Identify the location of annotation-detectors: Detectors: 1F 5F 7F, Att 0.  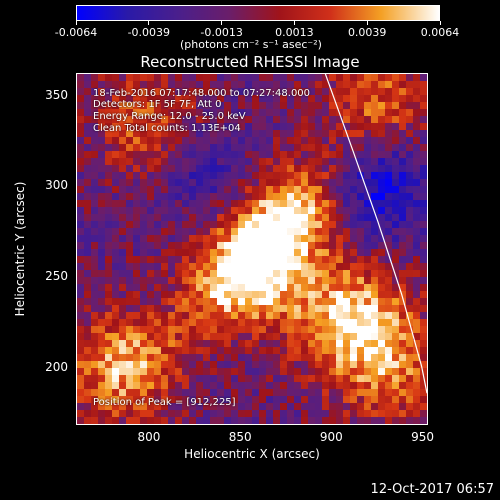
(157, 104).